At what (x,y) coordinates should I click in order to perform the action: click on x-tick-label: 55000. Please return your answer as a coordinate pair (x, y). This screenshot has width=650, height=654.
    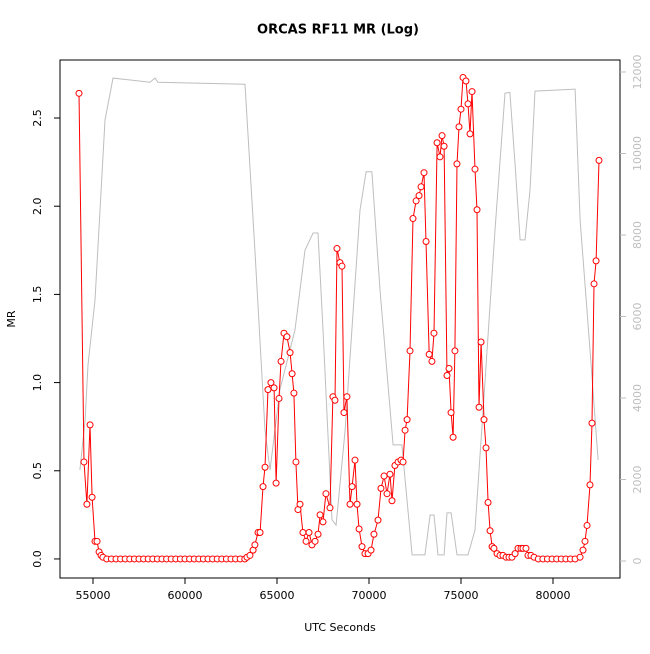
    Looking at the image, I should click on (92, 595).